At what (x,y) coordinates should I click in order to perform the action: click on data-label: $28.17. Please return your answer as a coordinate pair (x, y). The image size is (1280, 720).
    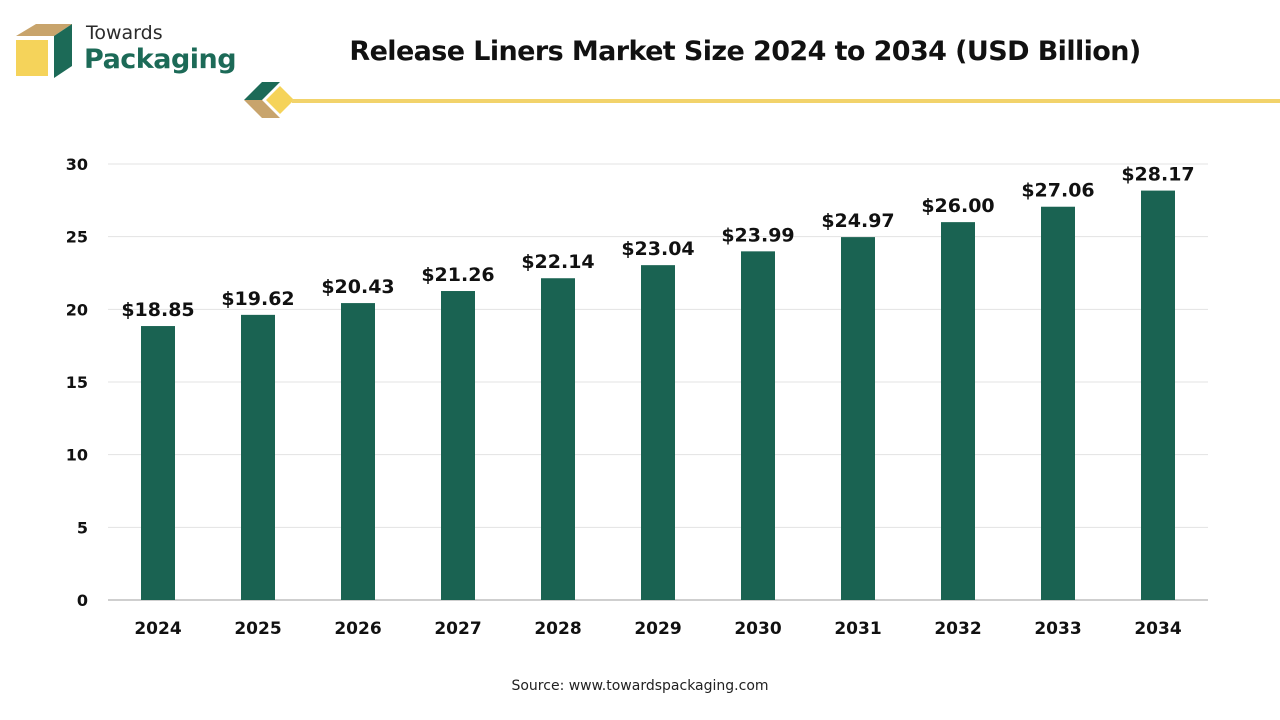
    Looking at the image, I should click on (1157, 175).